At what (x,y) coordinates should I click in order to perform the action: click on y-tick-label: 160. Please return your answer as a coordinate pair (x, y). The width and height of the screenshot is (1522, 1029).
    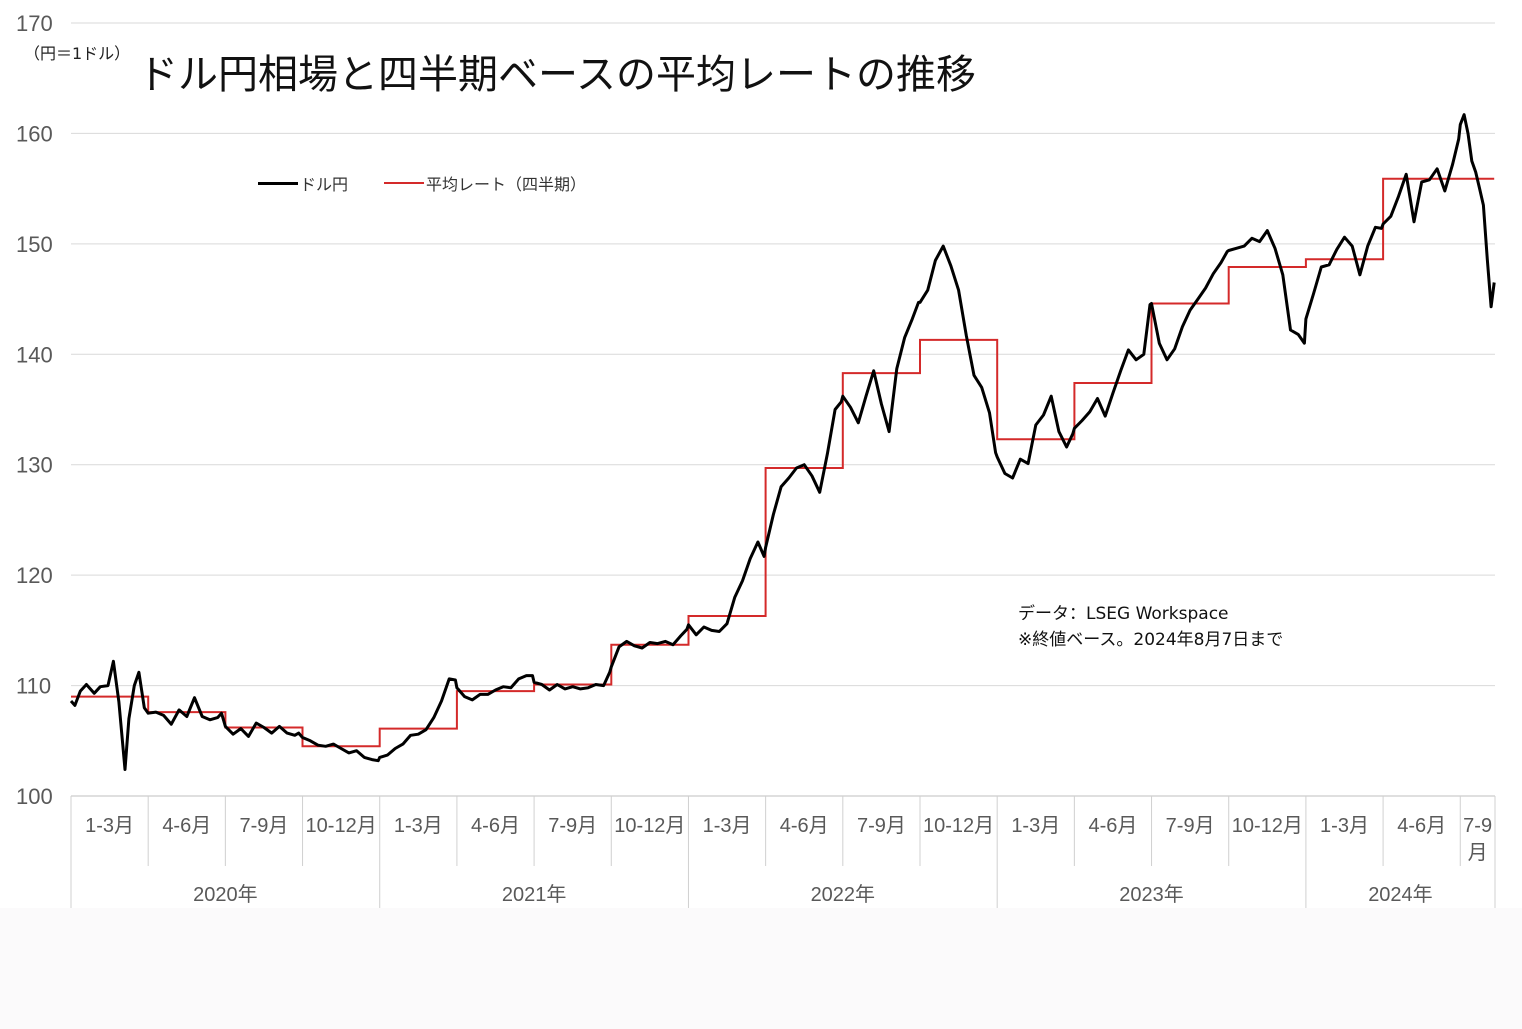
    Looking at the image, I should click on (34, 133).